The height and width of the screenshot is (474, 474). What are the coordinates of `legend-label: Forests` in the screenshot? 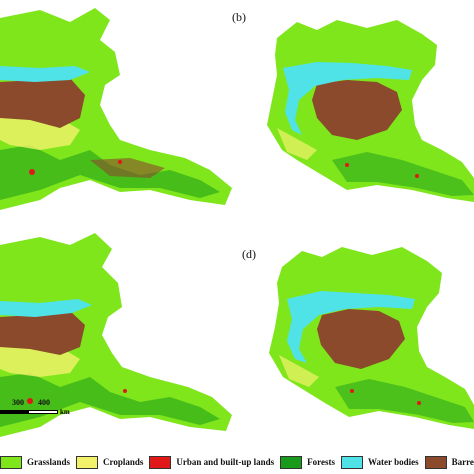 It's located at (321, 462).